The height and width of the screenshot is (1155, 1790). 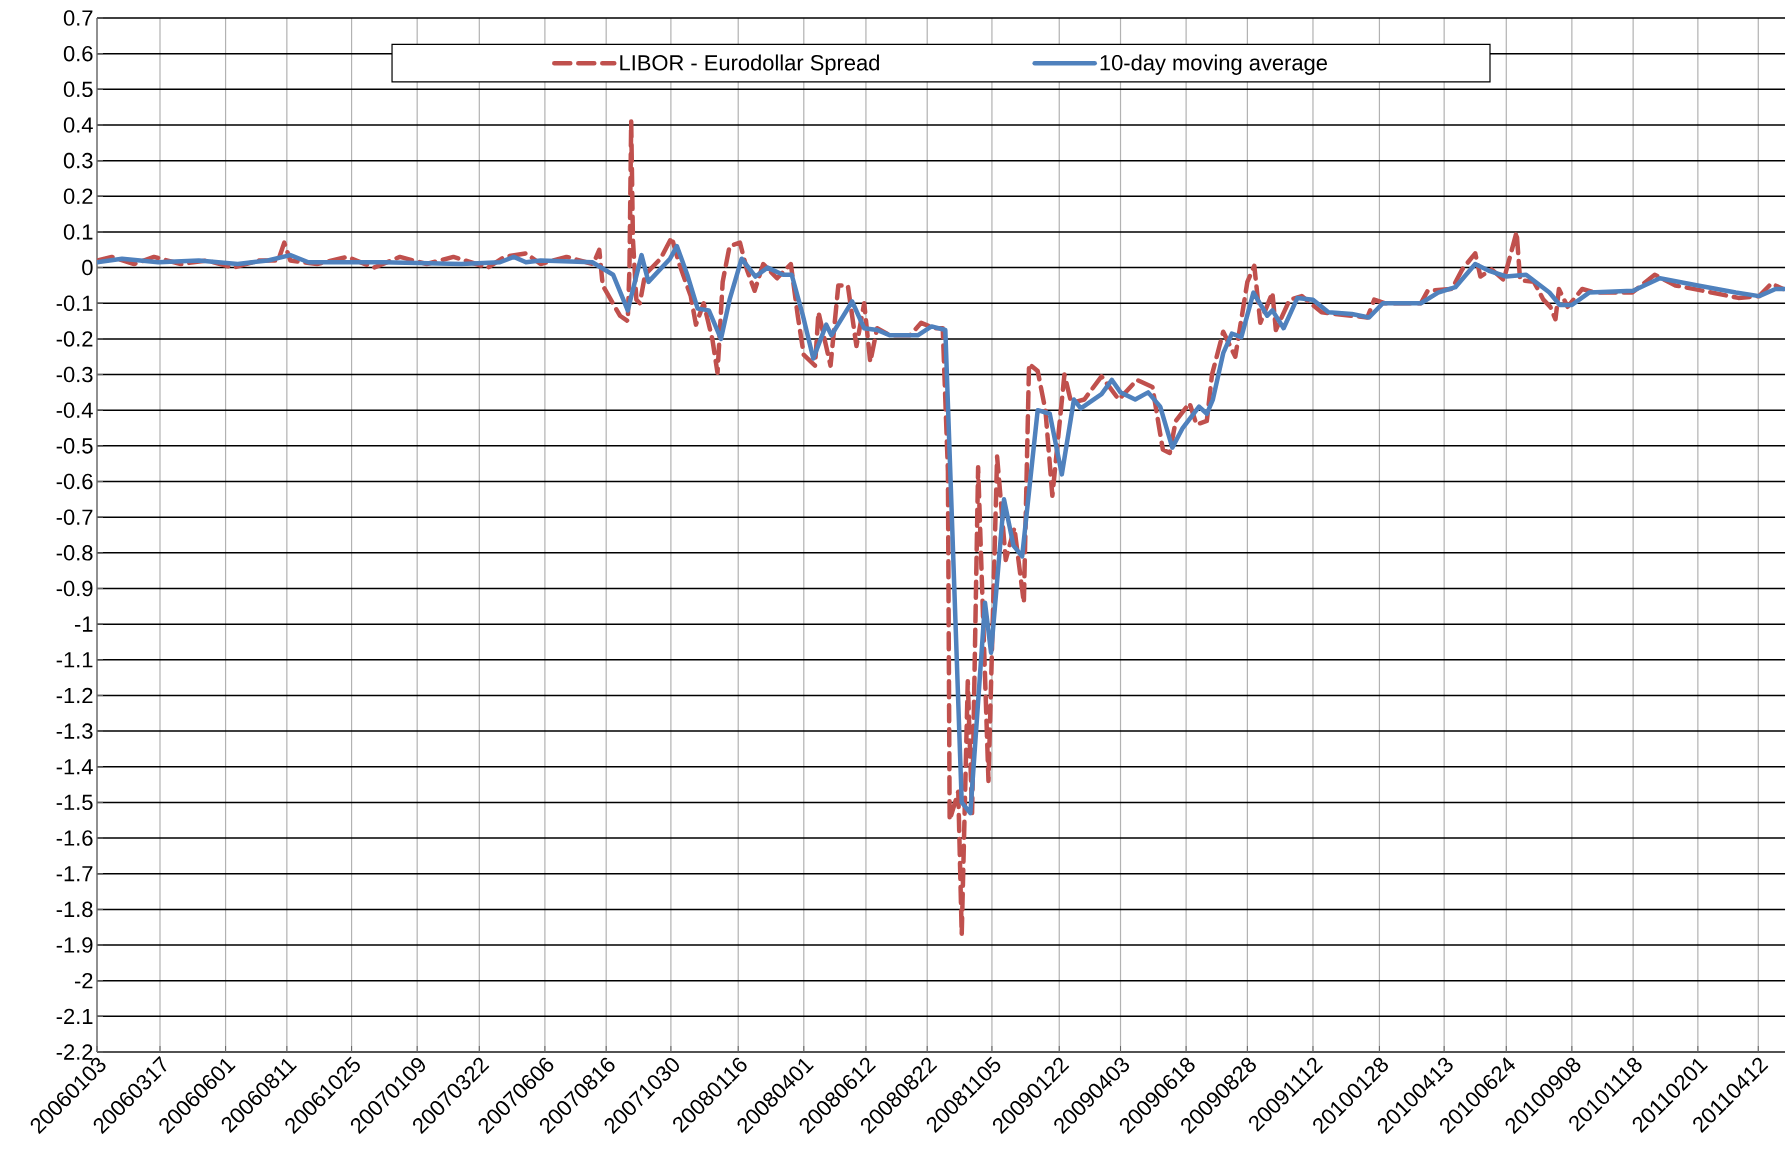 I want to click on y-tick-label: -1.2, so click(x=74, y=695).